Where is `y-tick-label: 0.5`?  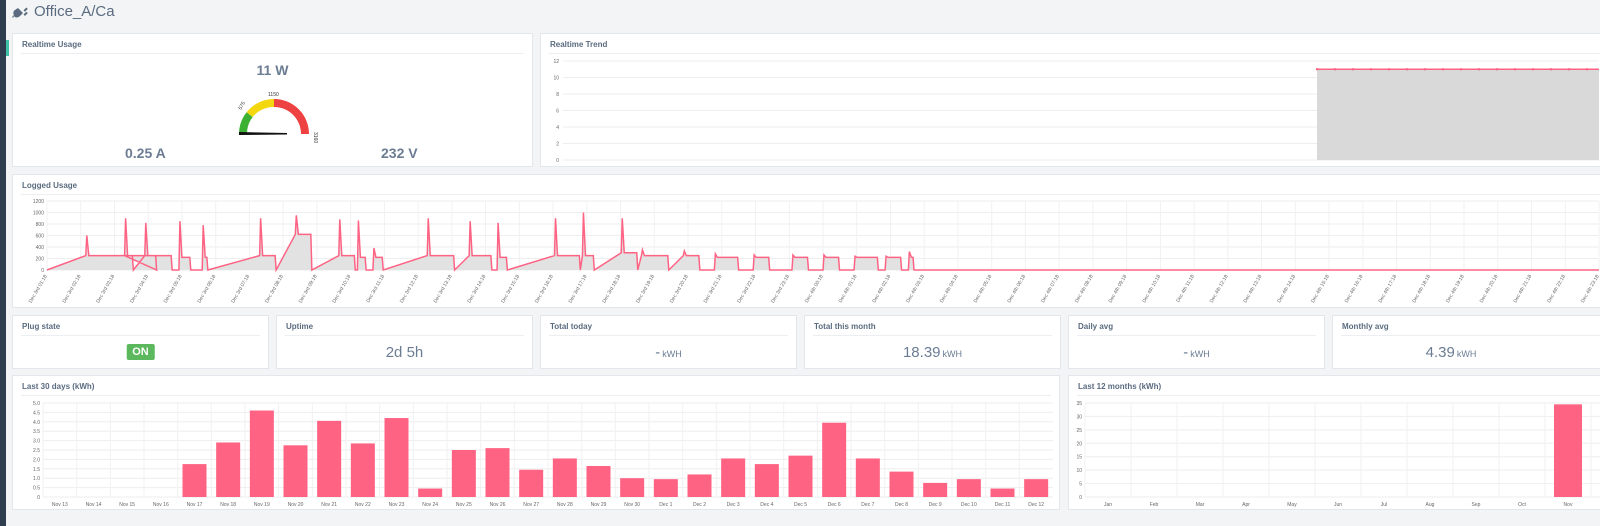 y-tick-label: 0.5 is located at coordinates (36, 489).